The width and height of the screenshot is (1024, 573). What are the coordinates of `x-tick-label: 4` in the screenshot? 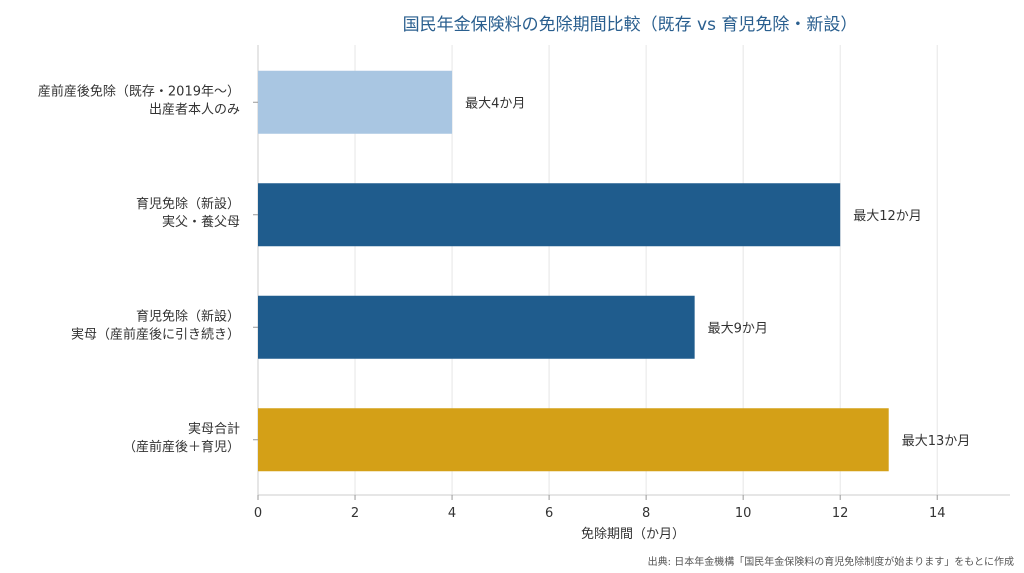 It's located at (452, 513).